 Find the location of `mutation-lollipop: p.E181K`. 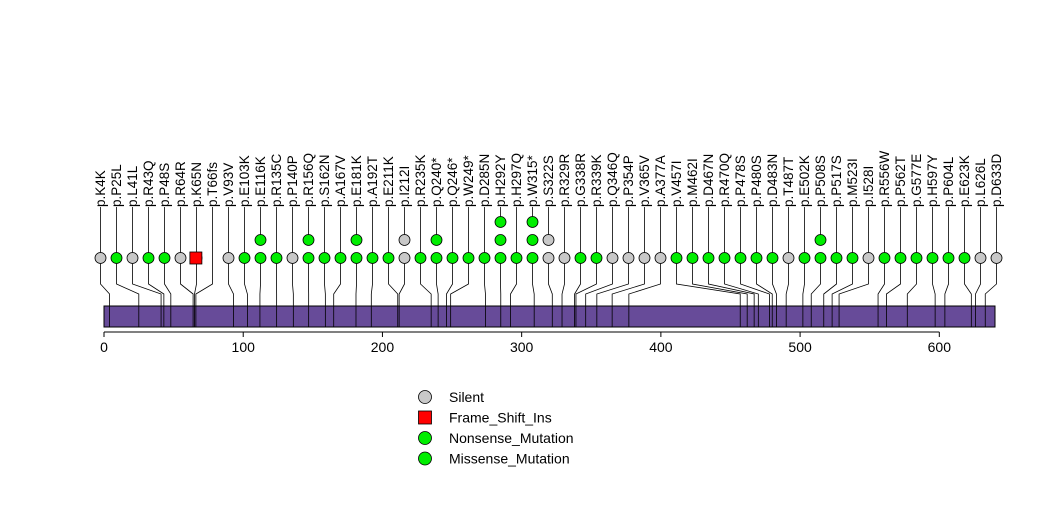

mutation-lollipop: p.E181K is located at coordinates (356, 241).